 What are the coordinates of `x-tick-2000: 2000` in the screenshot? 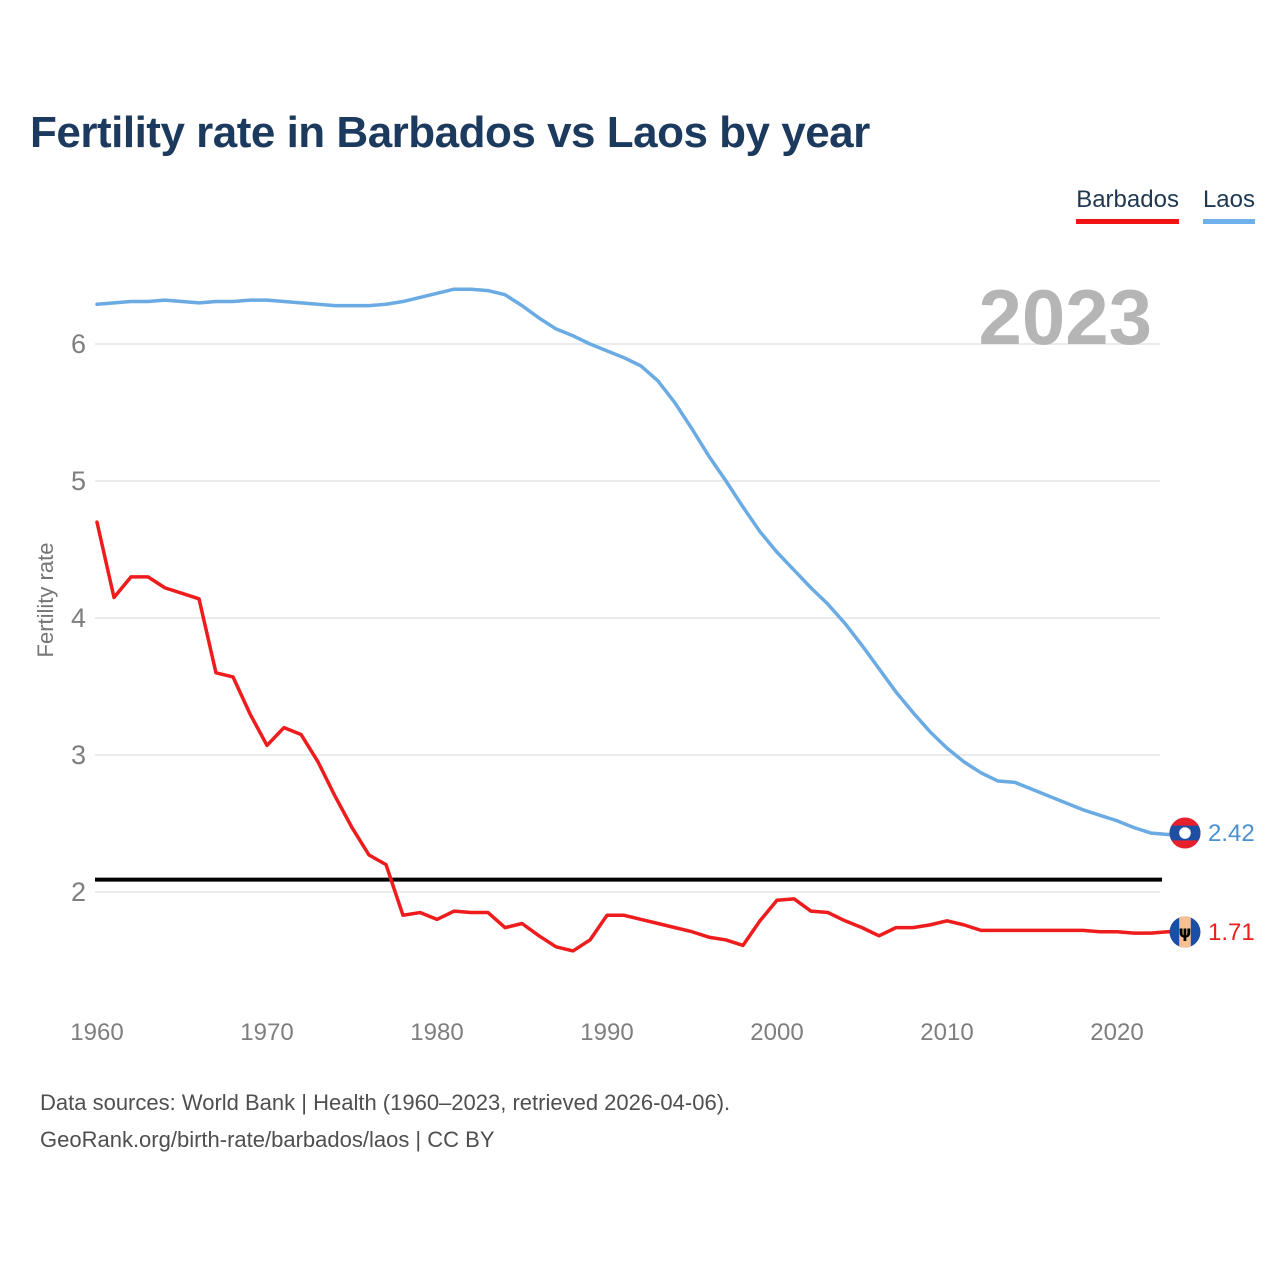 It's located at (776, 1032).